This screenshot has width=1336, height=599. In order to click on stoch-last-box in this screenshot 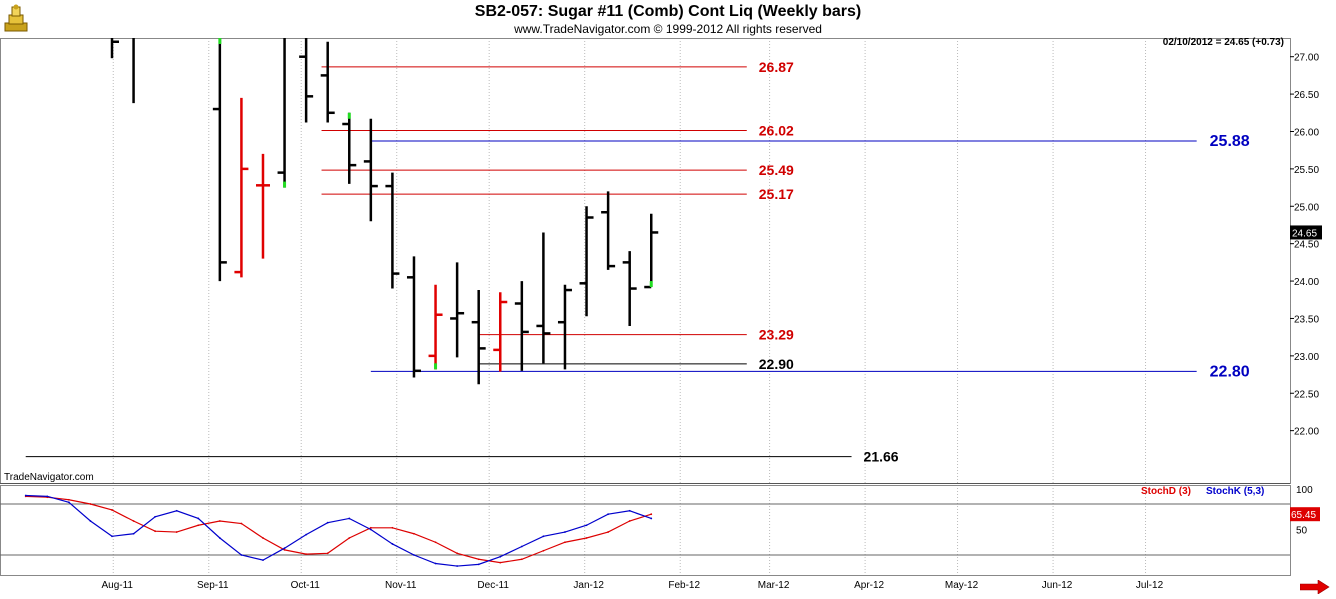, I will do `click(1305, 514)`.